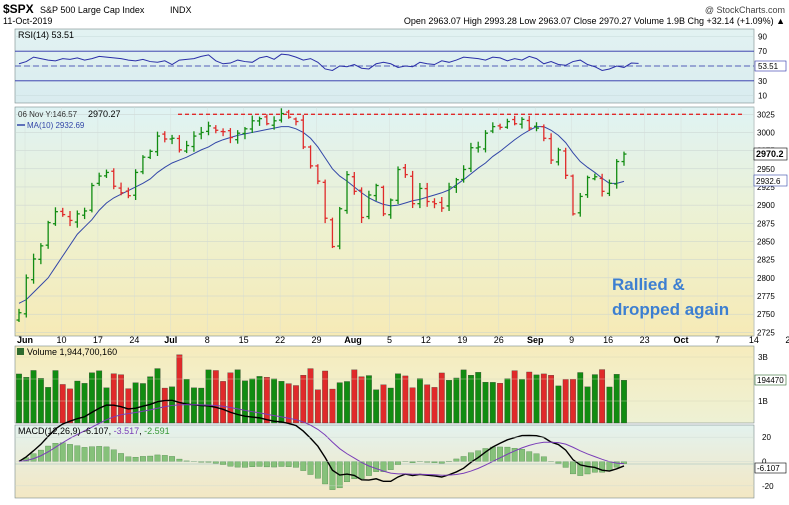  Describe the element at coordinates (681, 340) in the screenshot. I see `date-label: Oct` at that location.